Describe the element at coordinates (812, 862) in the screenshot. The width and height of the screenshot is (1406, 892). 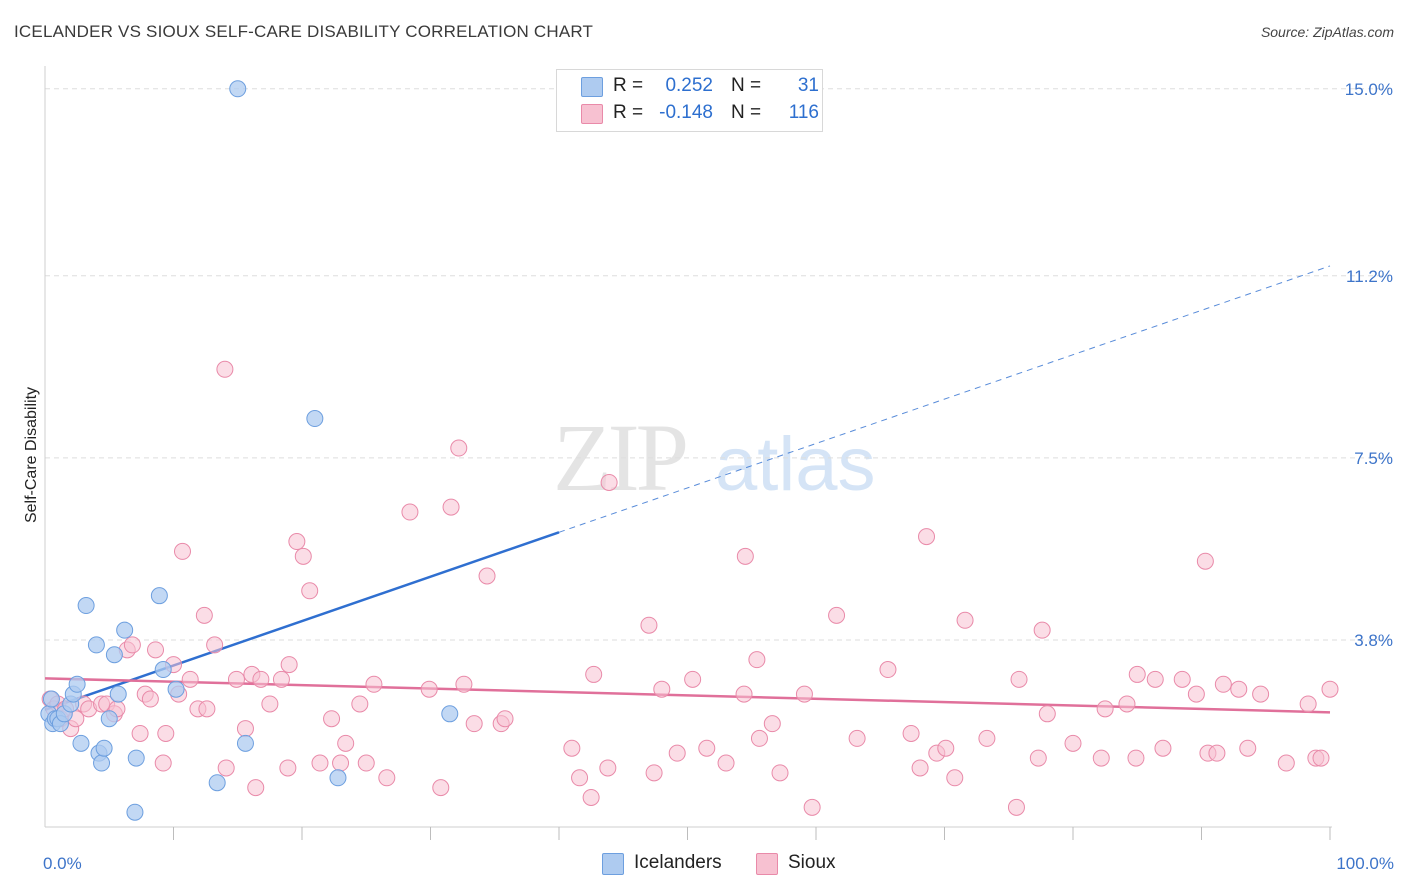
I see `legend-label: Sioux` at that location.